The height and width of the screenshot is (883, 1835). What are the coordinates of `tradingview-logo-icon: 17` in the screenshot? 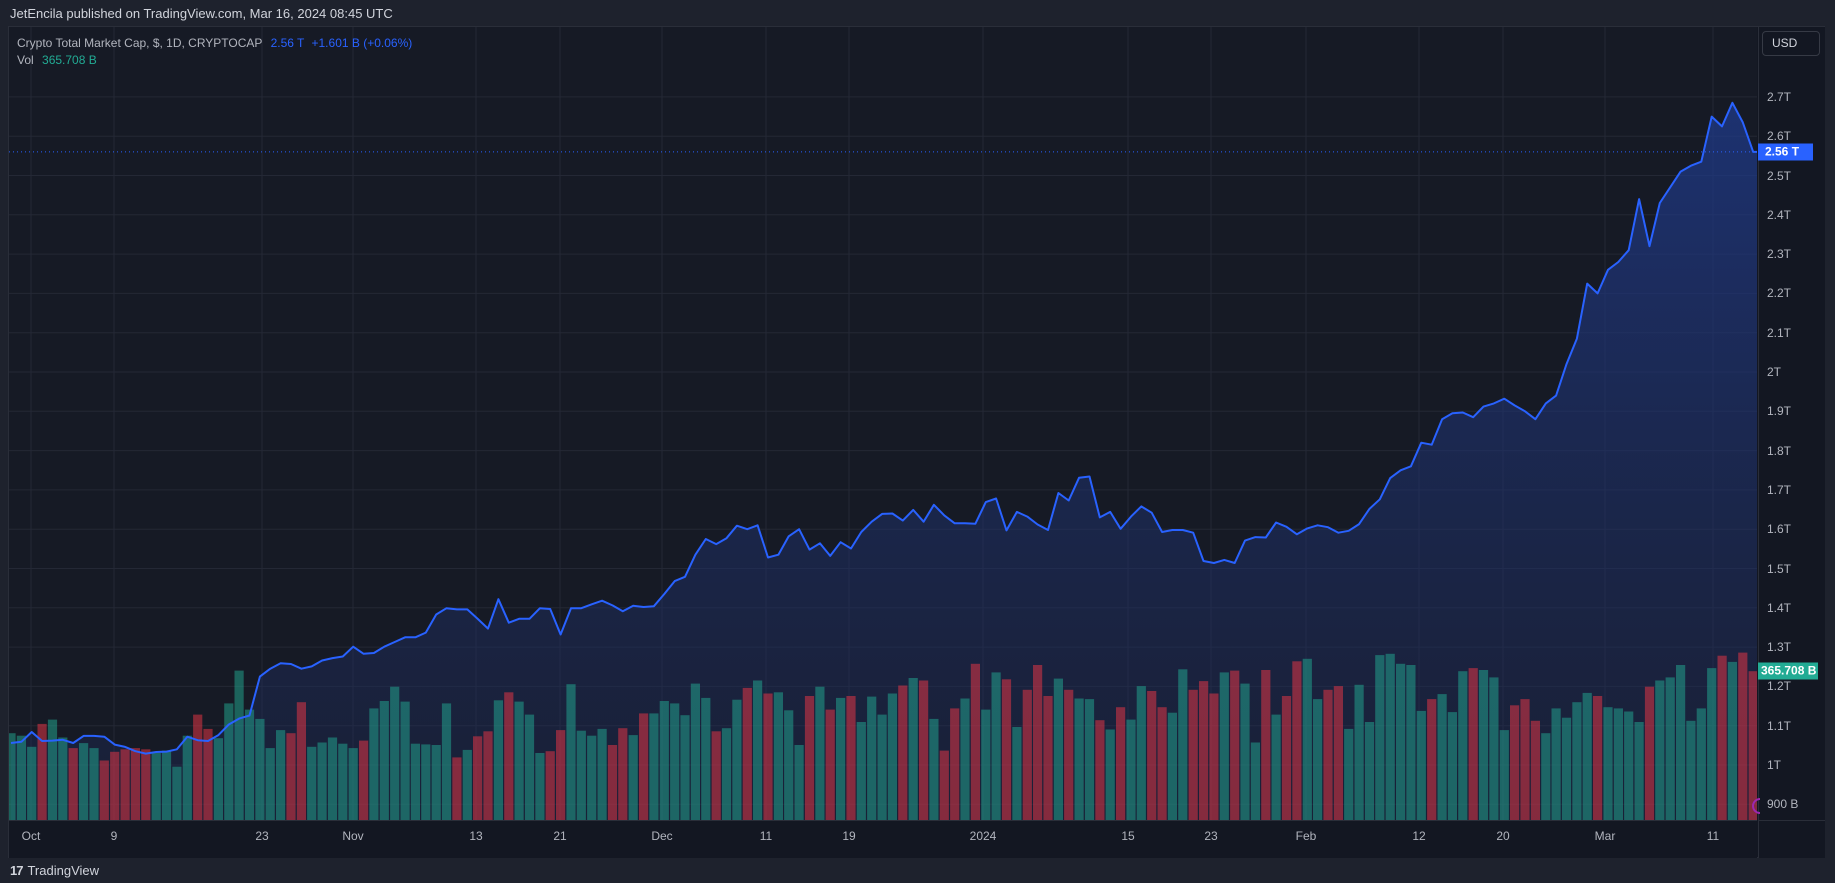 It's located at (17, 870).